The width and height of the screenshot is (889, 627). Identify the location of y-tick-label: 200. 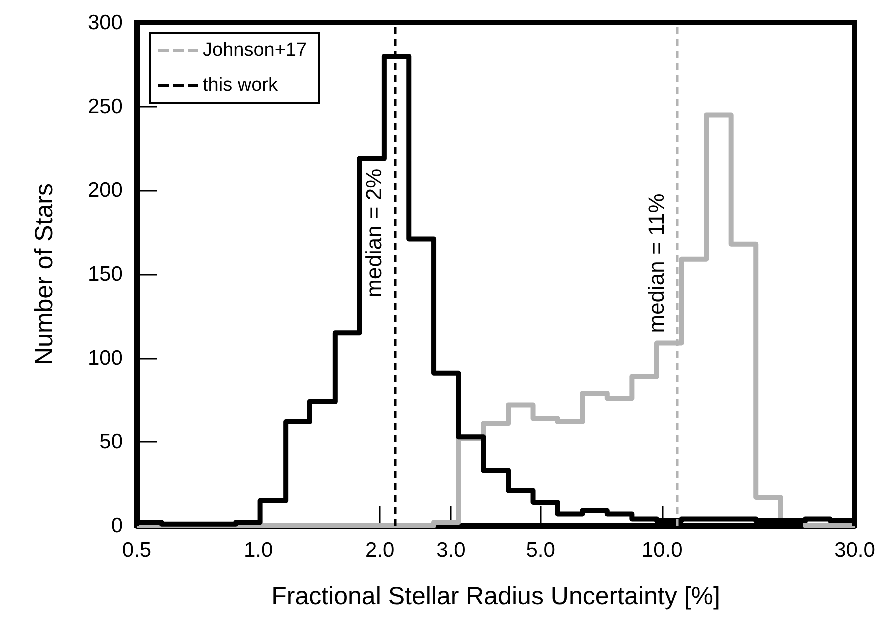
(105, 190).